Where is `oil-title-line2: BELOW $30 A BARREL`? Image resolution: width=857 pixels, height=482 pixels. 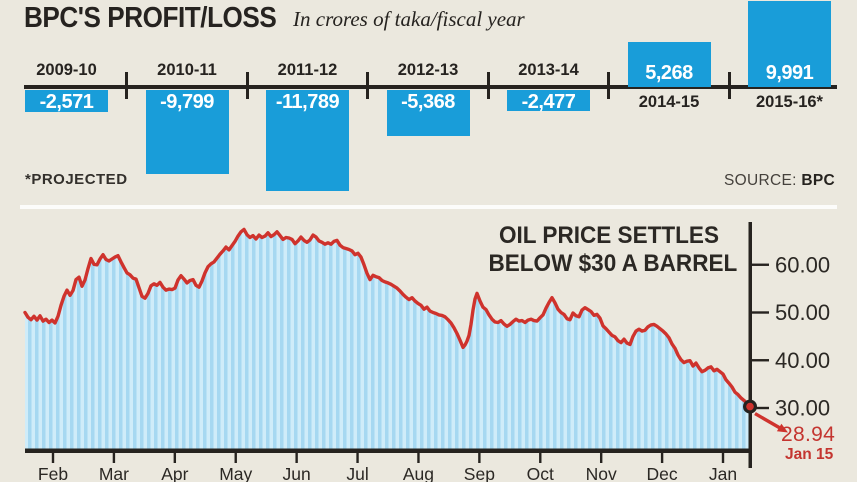
oil-title-line2: BELOW $30 A BARREL is located at coordinates (613, 263).